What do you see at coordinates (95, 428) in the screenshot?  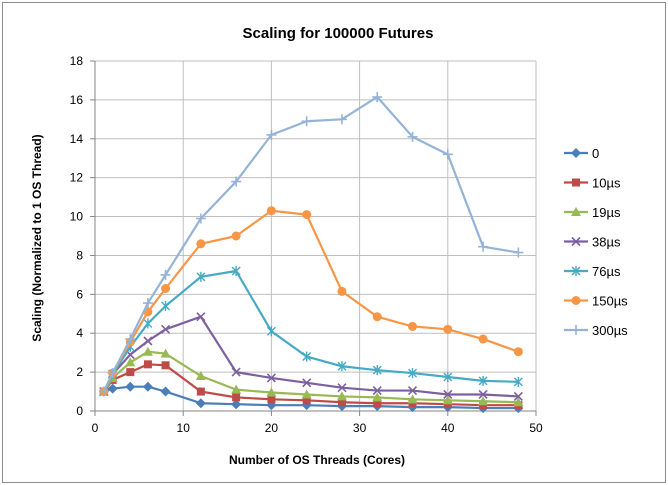 I see `x-tick-label: 0` at bounding box center [95, 428].